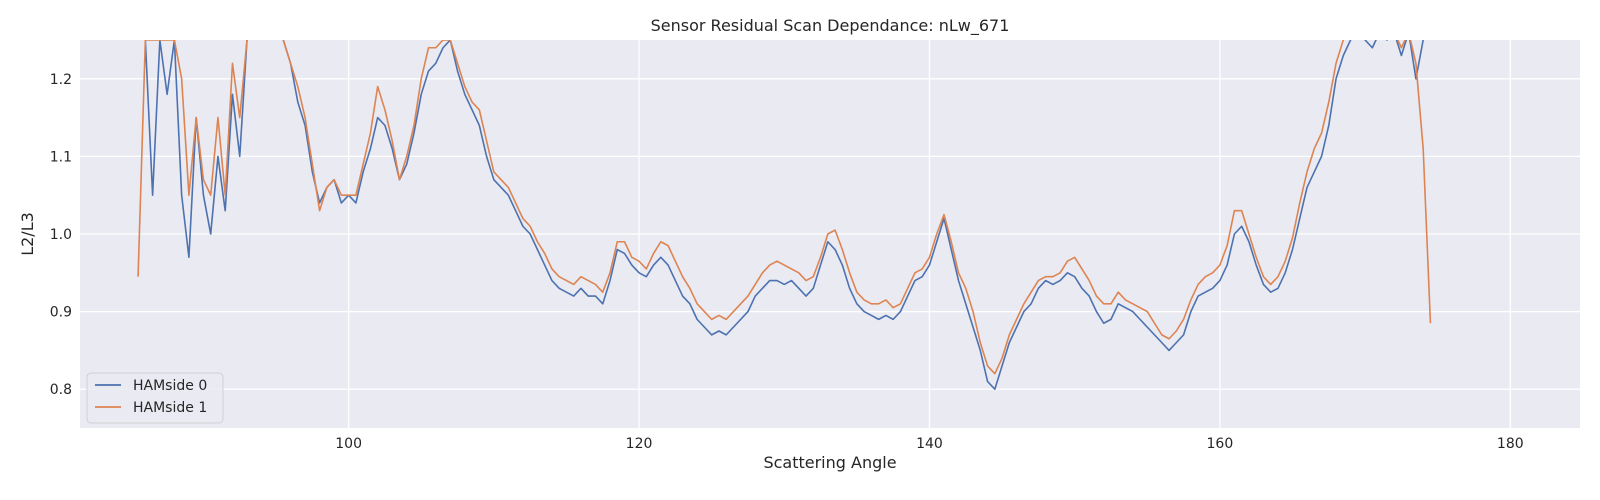  I want to click on x-tick-label: 100, so click(348, 444).